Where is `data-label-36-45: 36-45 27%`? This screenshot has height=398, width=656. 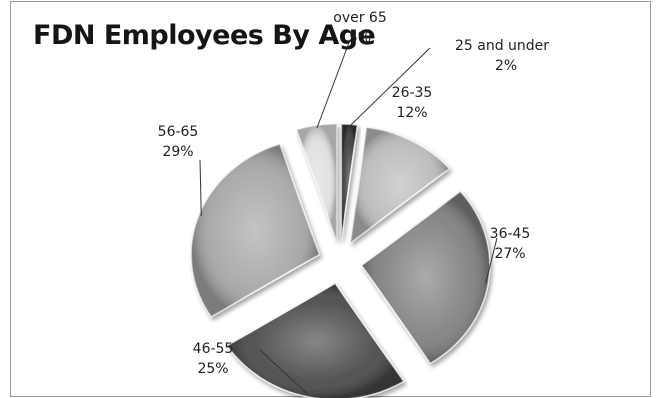 data-label-36-45: 36-45 27% is located at coordinates (510, 244).